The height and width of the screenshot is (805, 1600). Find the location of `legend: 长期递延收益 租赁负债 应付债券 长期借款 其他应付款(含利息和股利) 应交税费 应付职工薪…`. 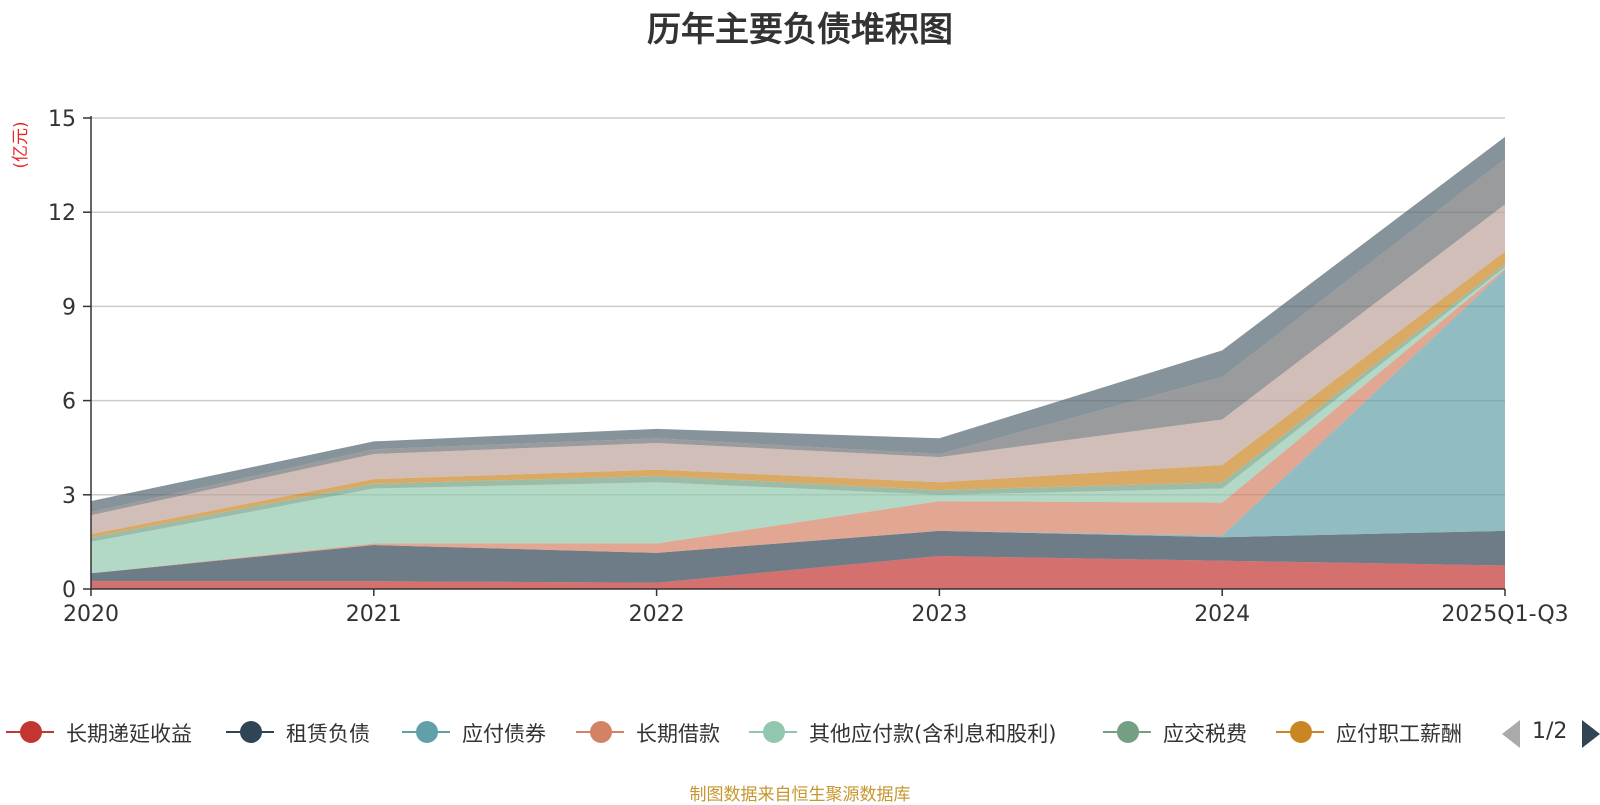

legend: 长期递延收益 租赁负债 应付债券 长期借款 其他应付款(含利息和股利) 应交税费 应付职工薪… is located at coordinates (741, 732).